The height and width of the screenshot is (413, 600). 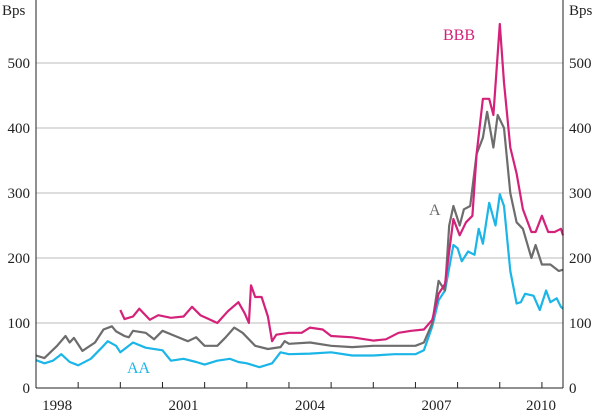 What do you see at coordinates (19, 64) in the screenshot?
I see `y-tick-label-left: 500` at bounding box center [19, 64].